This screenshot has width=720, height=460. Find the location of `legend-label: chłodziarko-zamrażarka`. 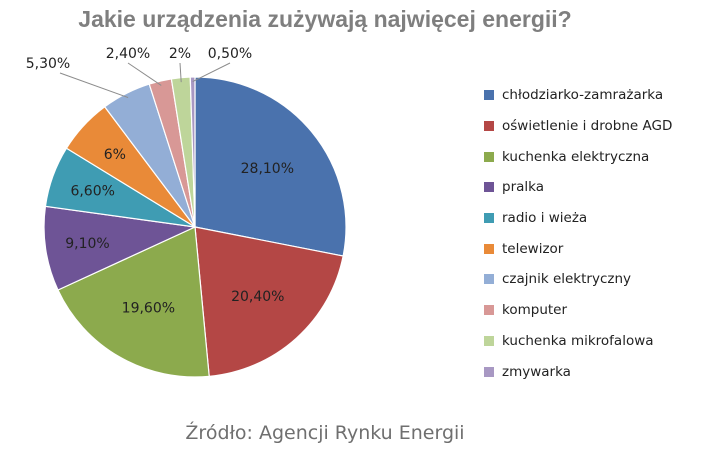

legend-label: chłodziarko-zamrażarka is located at coordinates (583, 95).